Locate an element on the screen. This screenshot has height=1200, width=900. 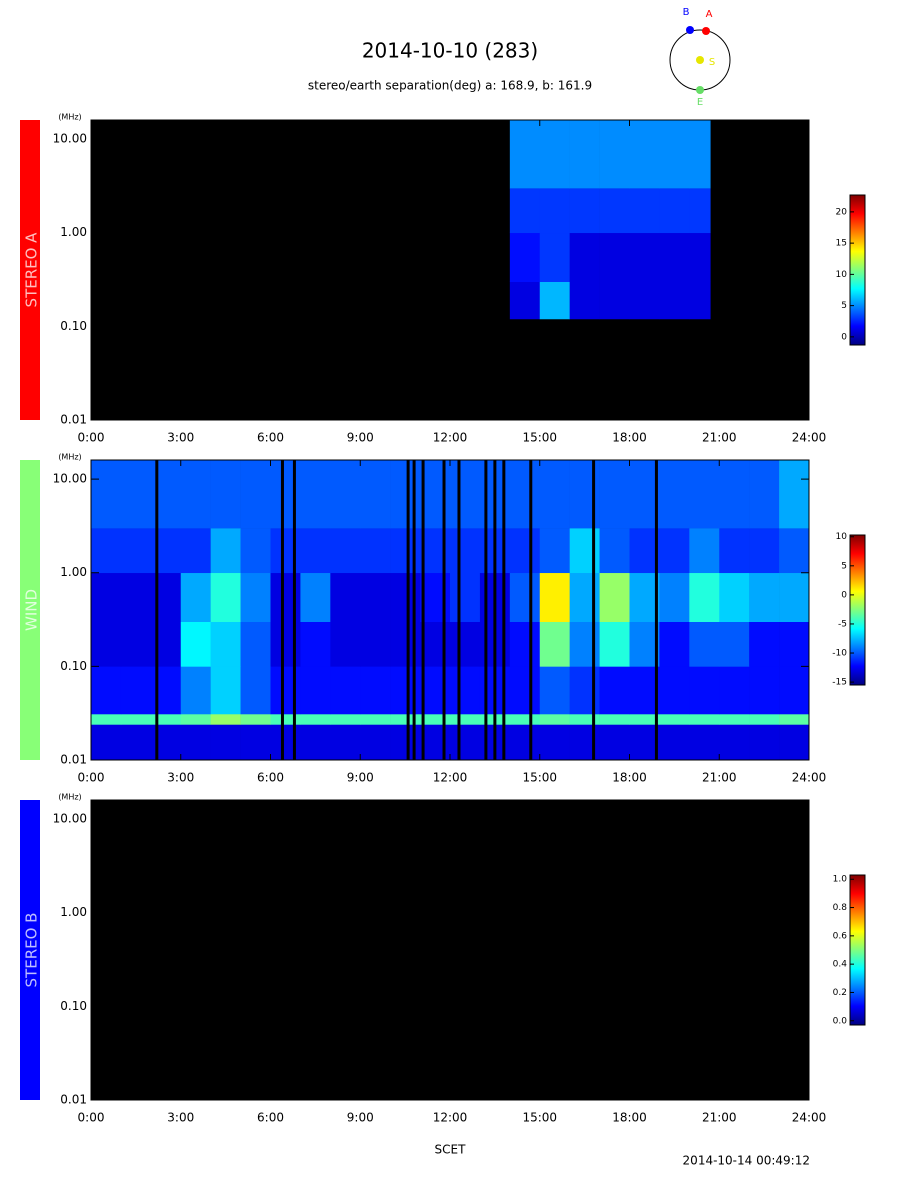
orbit-label: B is located at coordinates (686, 12).